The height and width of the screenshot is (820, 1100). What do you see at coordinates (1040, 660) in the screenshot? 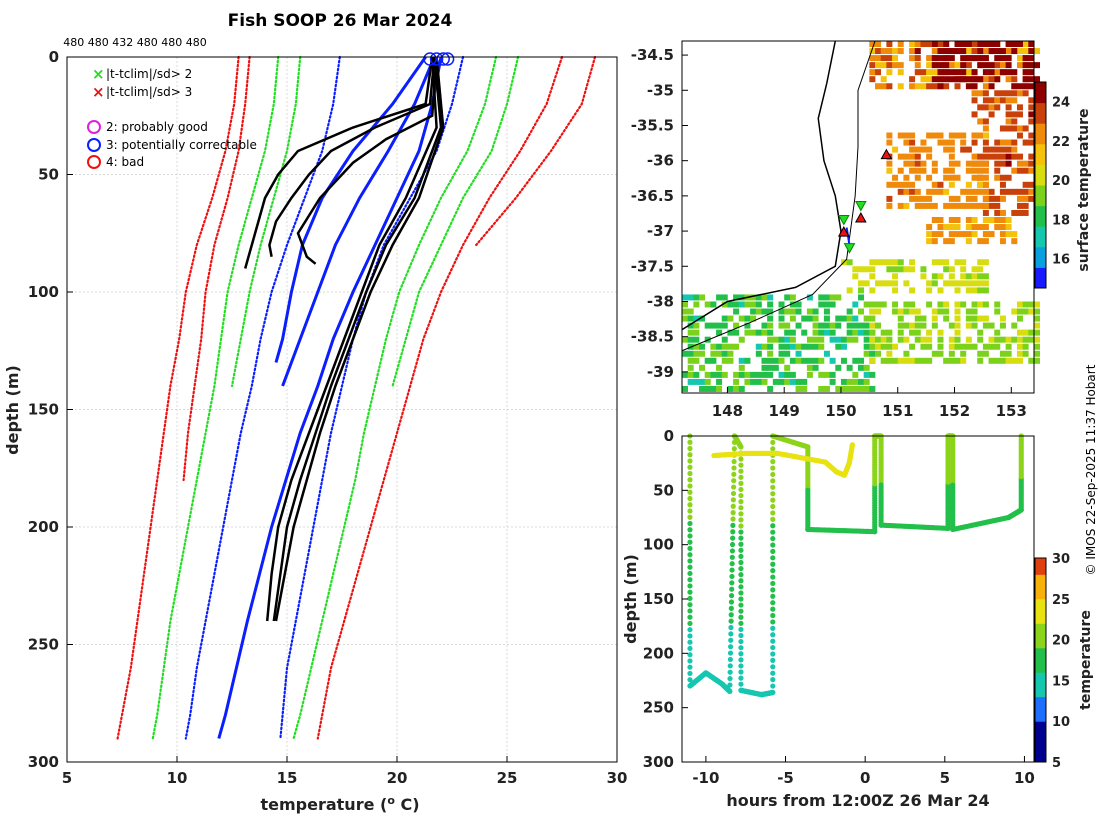
I see `colorbar-frame` at bounding box center [1040, 660].